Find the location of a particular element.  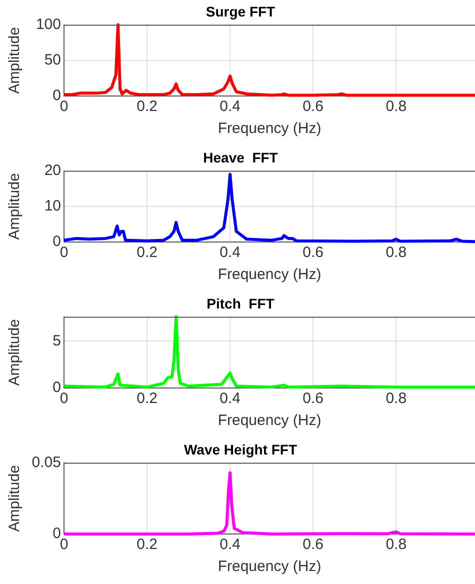

y-tick-label: 0.05 is located at coordinates (46, 462).